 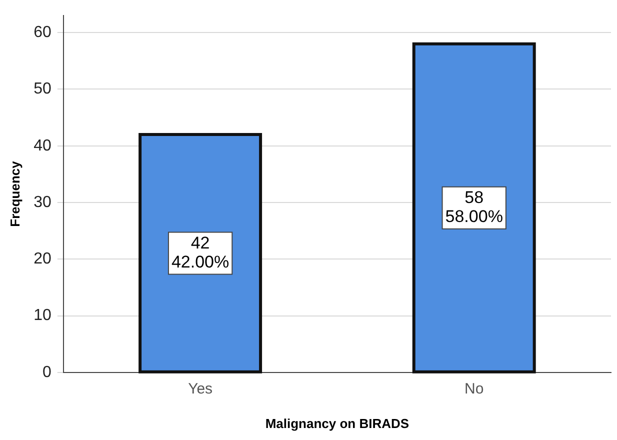 What do you see at coordinates (337, 423) in the screenshot?
I see `x-axis-title: Malignancy on BIRADS` at bounding box center [337, 423].